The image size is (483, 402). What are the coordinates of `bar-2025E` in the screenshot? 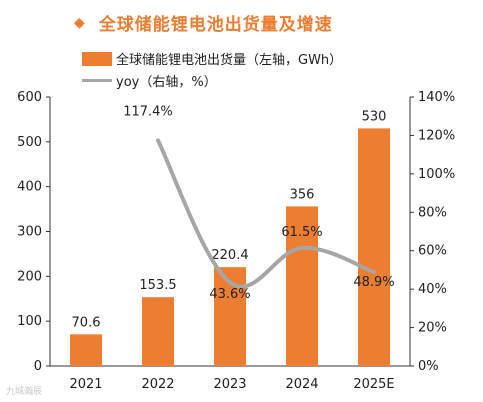 It's located at (374, 247).